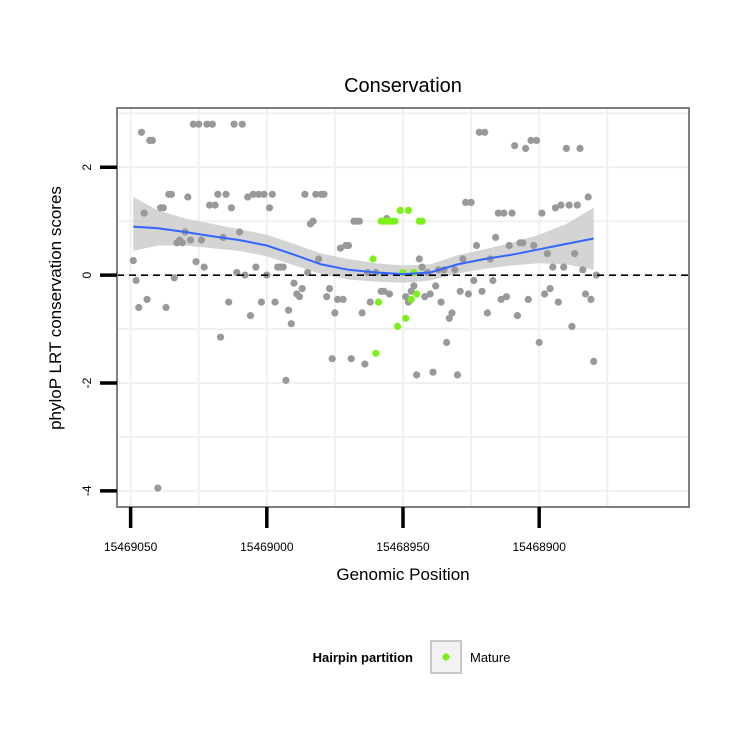 Image resolution: width=750 pixels, height=750 pixels. What do you see at coordinates (98, 330) in the screenshot?
I see `y-axis: -4 -2 0 2` at bounding box center [98, 330].